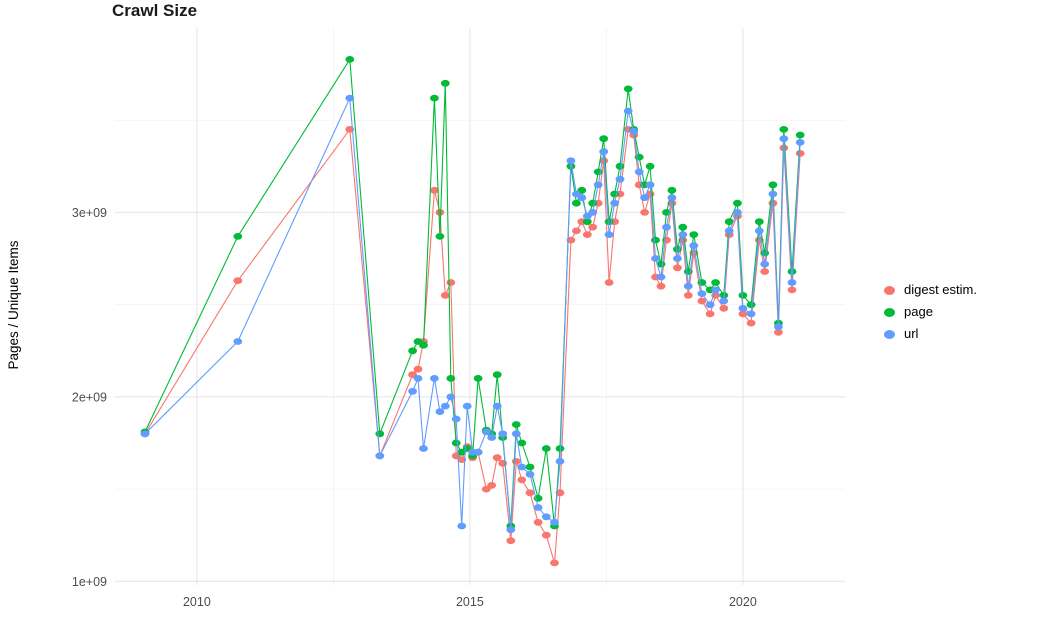 The height and width of the screenshot is (639, 1059). Describe the element at coordinates (89, 582) in the screenshot. I see `y-tick-label: 1e+09` at that location.